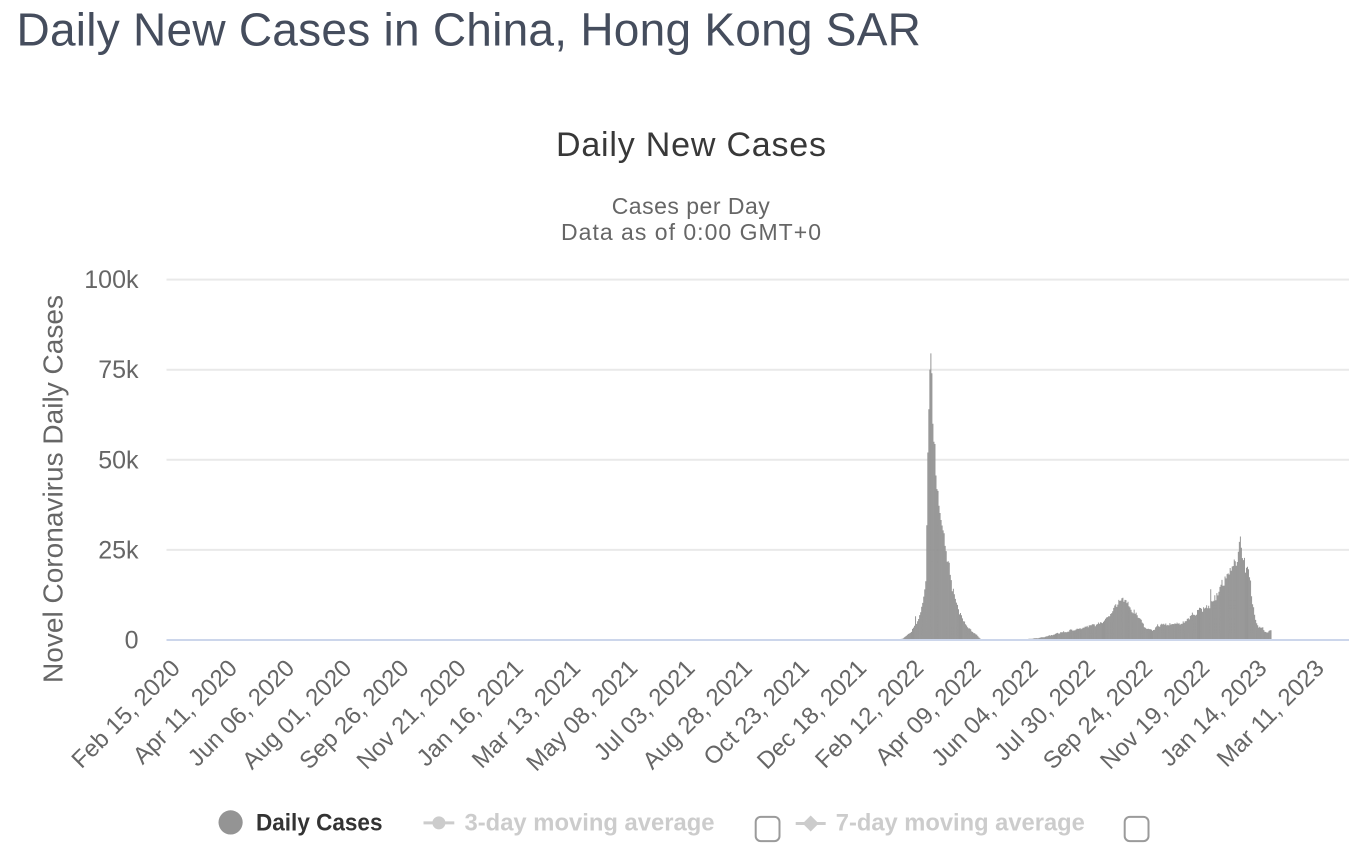  Describe the element at coordinates (53, 489) in the screenshot. I see `svg-text: Novel Coronavirus Daily Cases` at that location.